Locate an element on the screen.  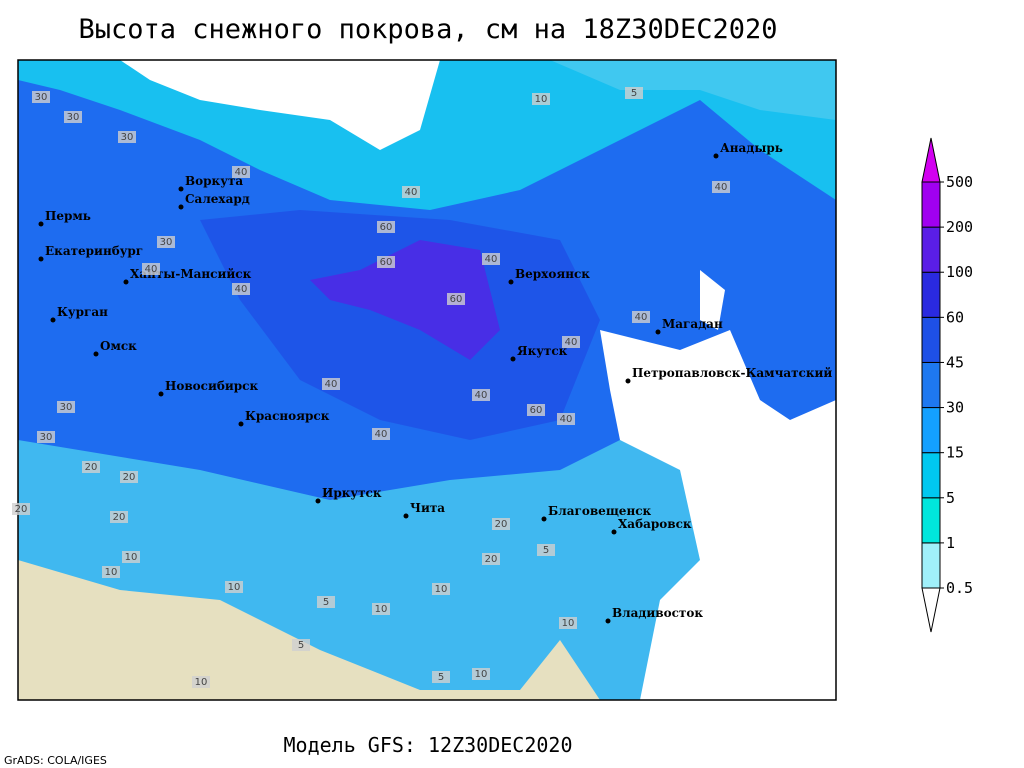
legend-label: 60 is located at coordinates (955, 317).